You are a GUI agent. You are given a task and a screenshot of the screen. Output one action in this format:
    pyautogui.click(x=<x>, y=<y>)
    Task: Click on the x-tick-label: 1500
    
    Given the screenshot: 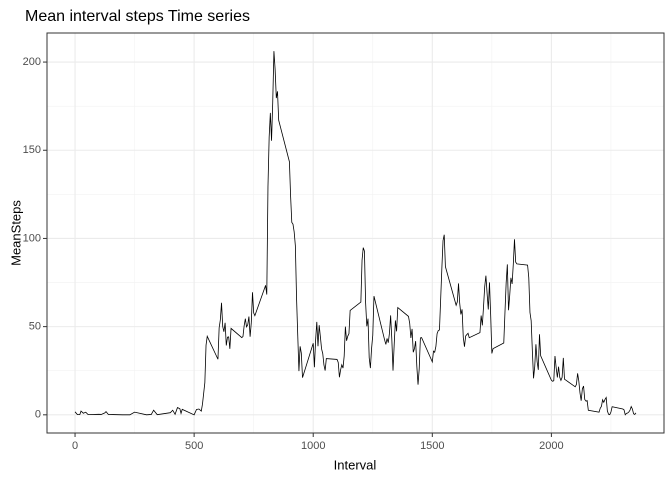 What is the action you would take?
    pyautogui.click(x=432, y=446)
    